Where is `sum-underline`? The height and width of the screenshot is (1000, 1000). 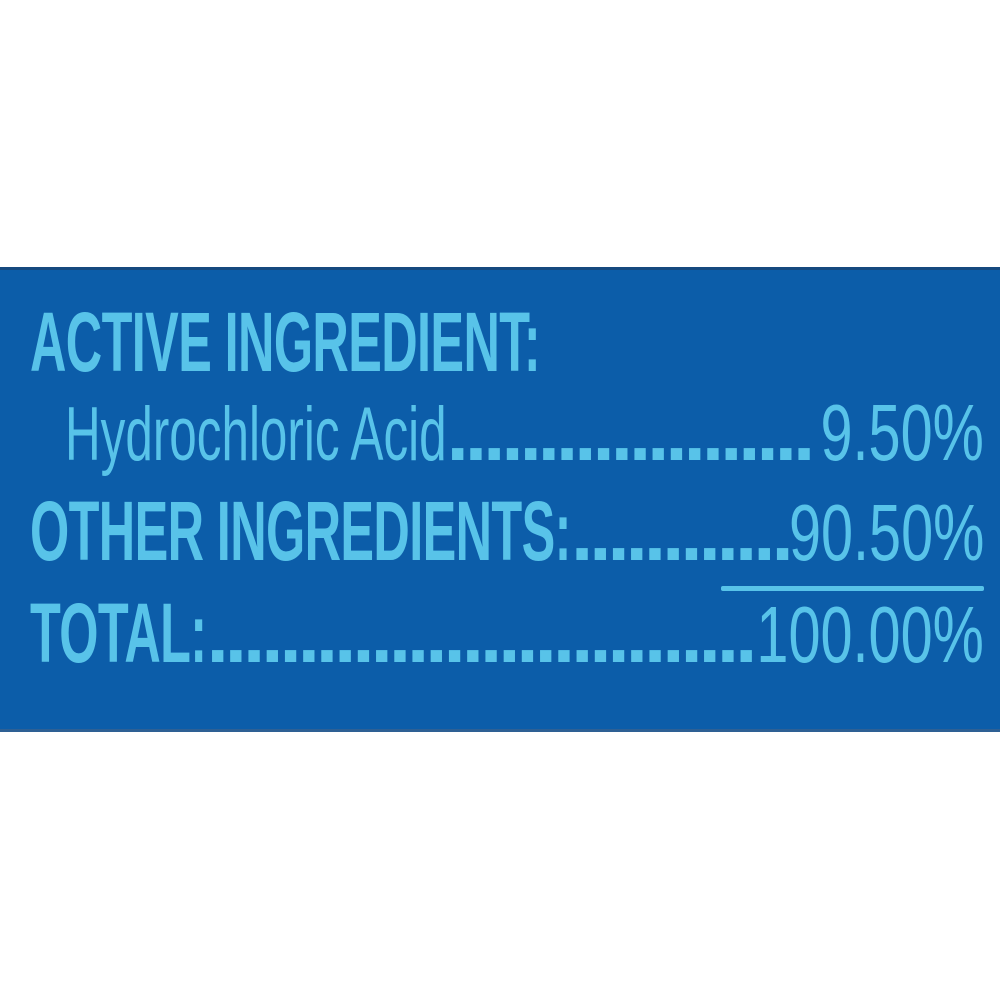
sum-underline is located at coordinates (852, 588).